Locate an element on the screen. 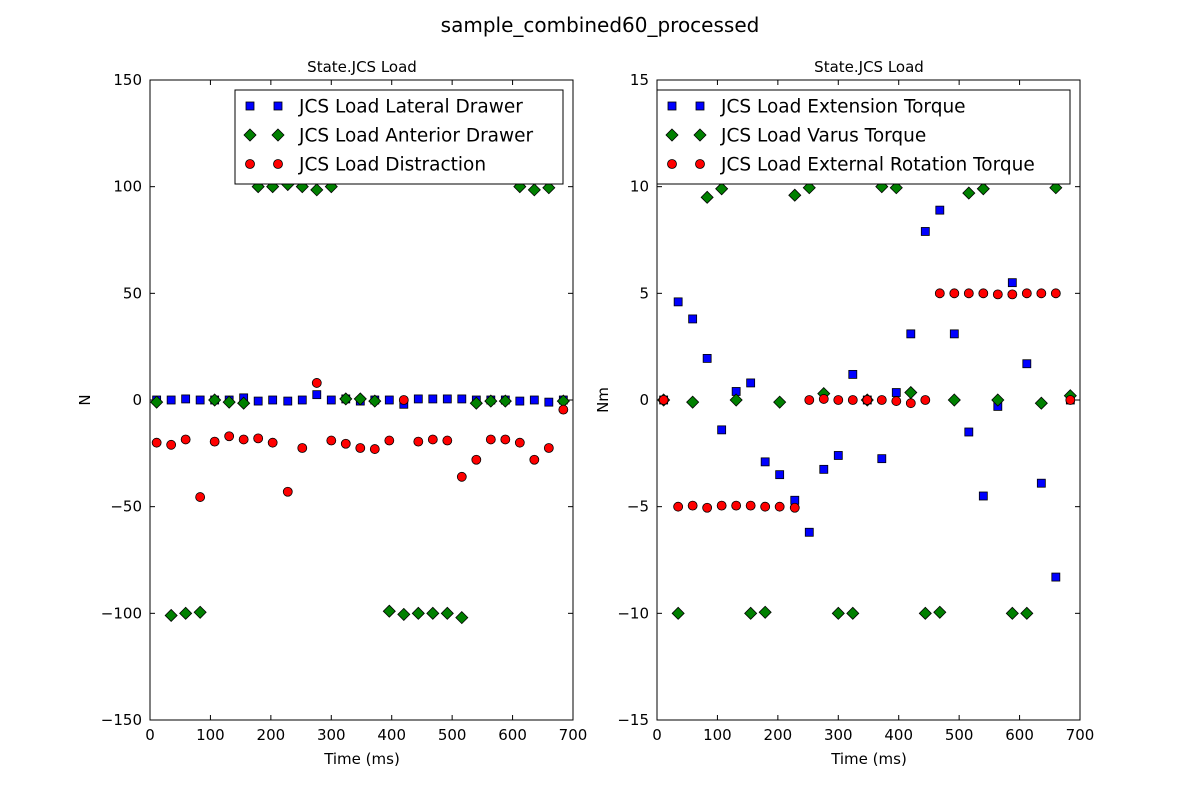  left-y-axis-label: N is located at coordinates (85, 399).